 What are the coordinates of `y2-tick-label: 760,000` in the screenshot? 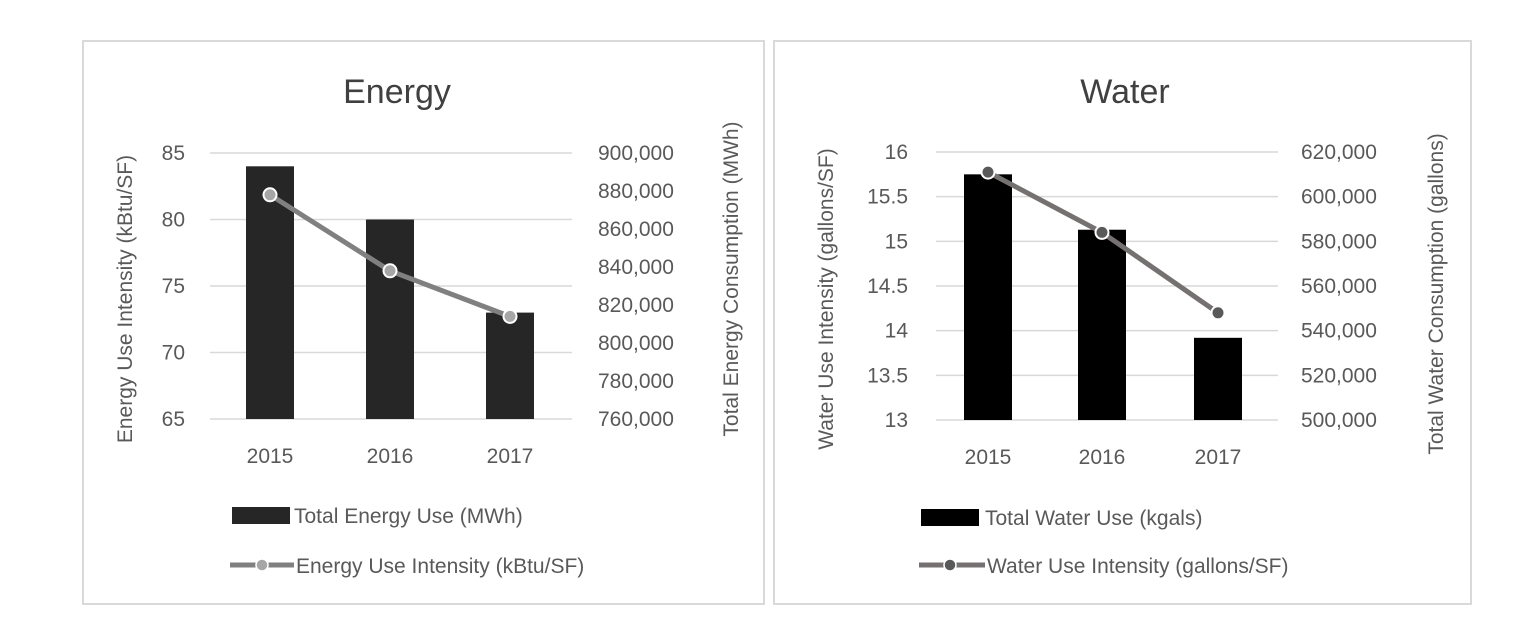 It's located at (636, 419).